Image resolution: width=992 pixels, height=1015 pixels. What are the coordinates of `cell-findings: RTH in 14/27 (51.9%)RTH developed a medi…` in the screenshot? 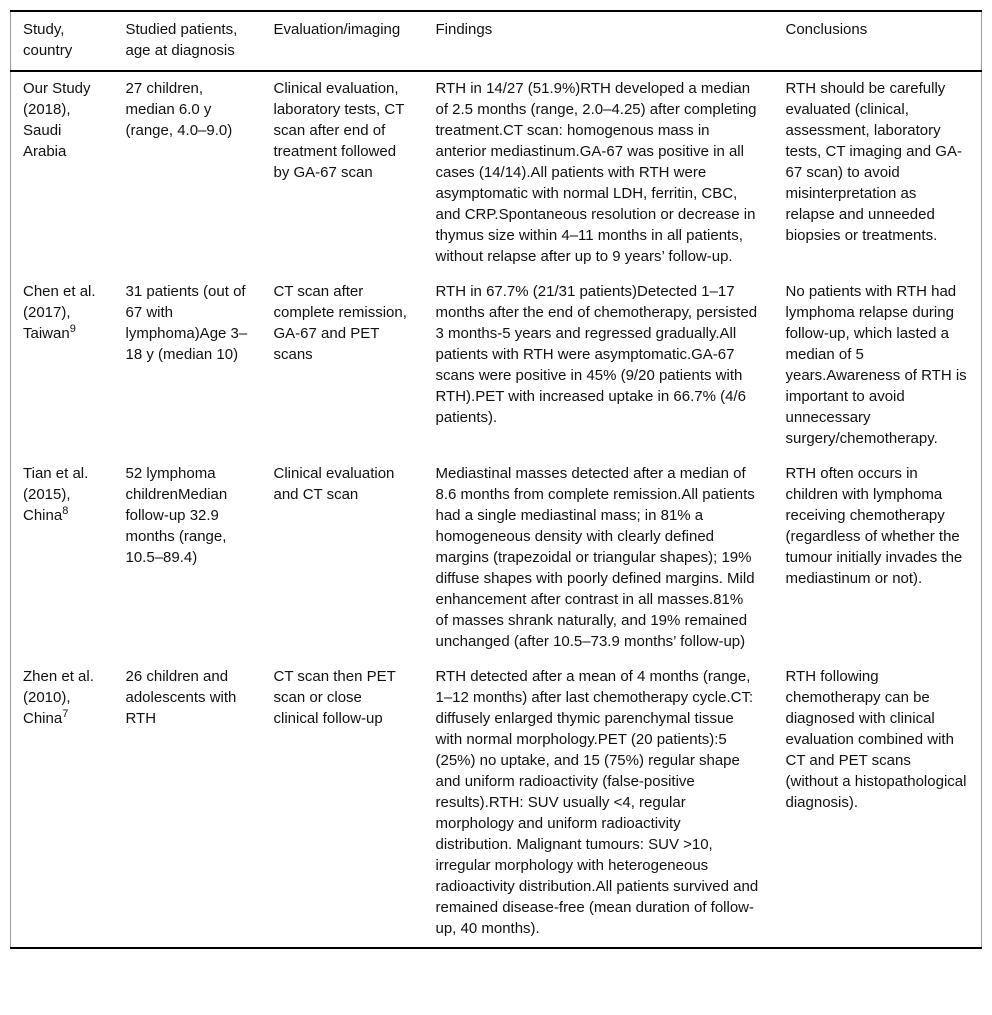 It's located at (596, 172).